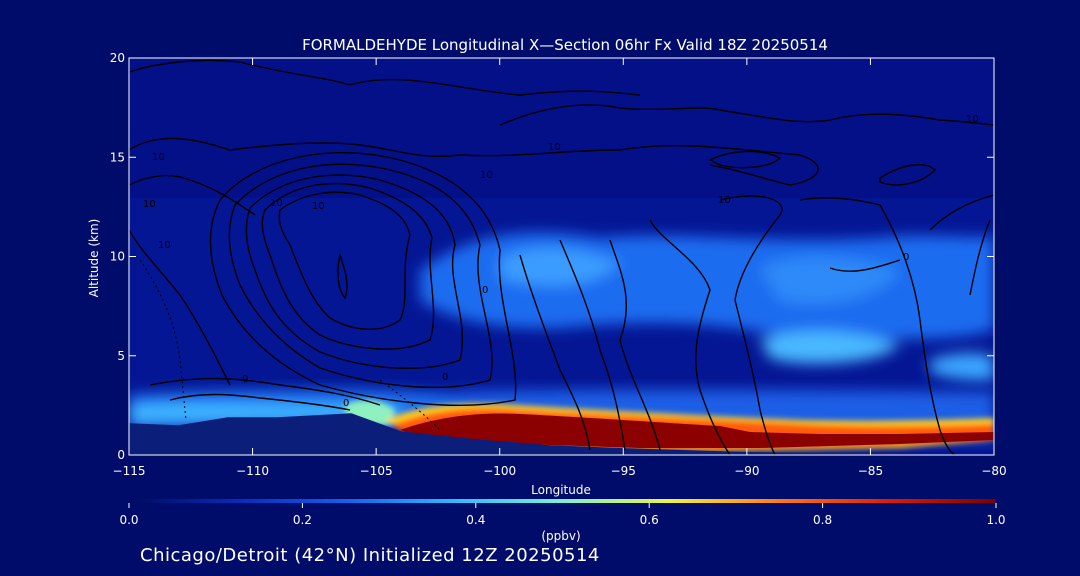  I want to click on y-axis-label: Altitude (km), so click(94, 258).